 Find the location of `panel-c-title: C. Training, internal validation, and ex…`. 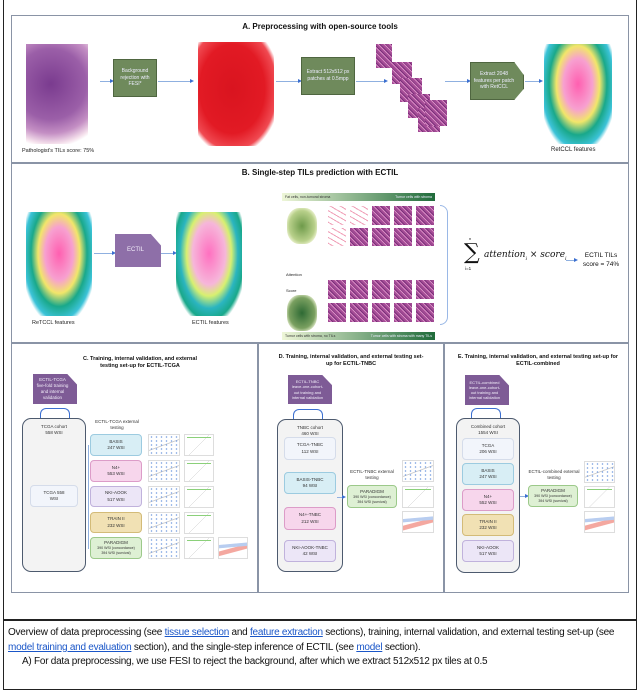

panel-c-title: C. Training, internal validation, and ex… is located at coordinates (140, 363).